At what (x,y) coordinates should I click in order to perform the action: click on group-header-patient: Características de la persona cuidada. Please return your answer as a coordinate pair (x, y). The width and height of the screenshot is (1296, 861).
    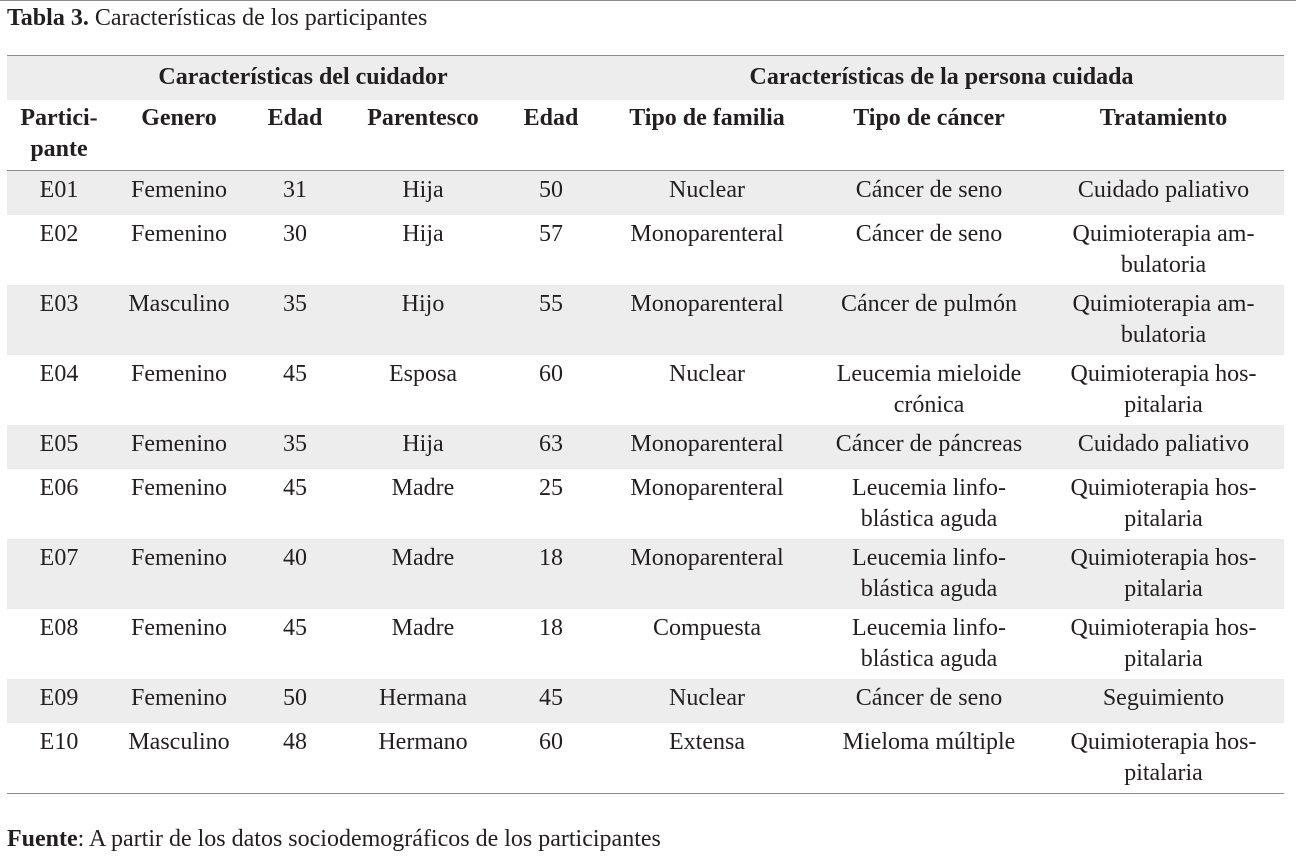
    Looking at the image, I should click on (941, 77).